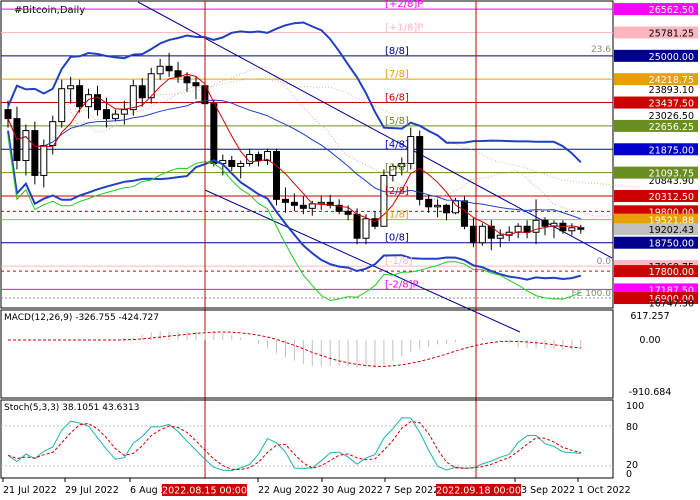 The image size is (700, 500). What do you see at coordinates (635, 406) in the screenshot?
I see `stoch-scale-0: 100` at bounding box center [635, 406].